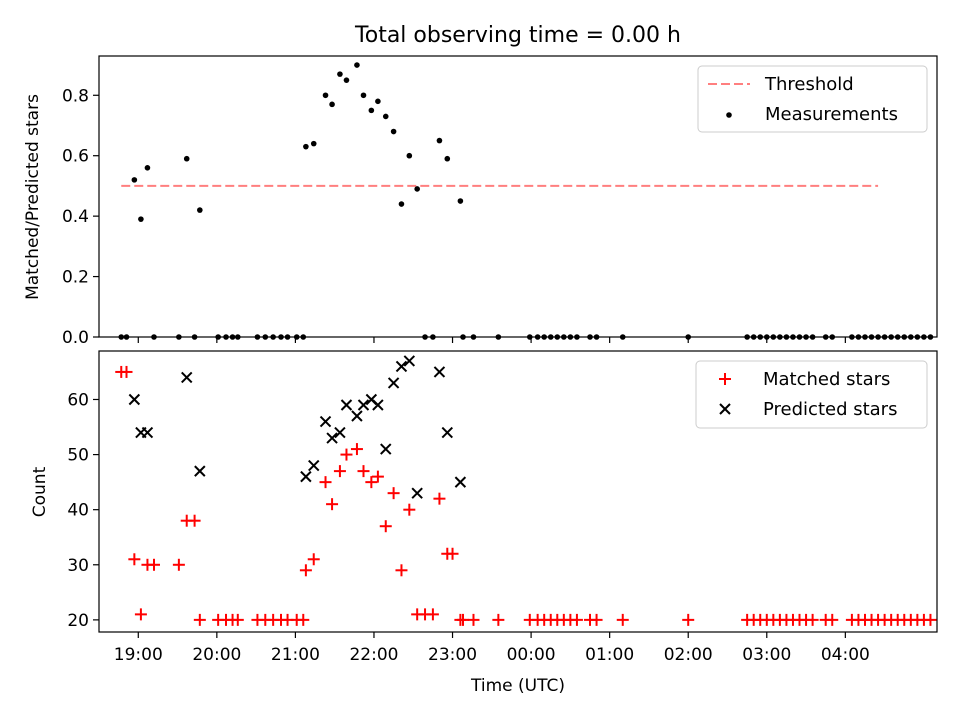 The image size is (960, 720). I want to click on predicted-legend-label: Predicted stars, so click(830, 409).